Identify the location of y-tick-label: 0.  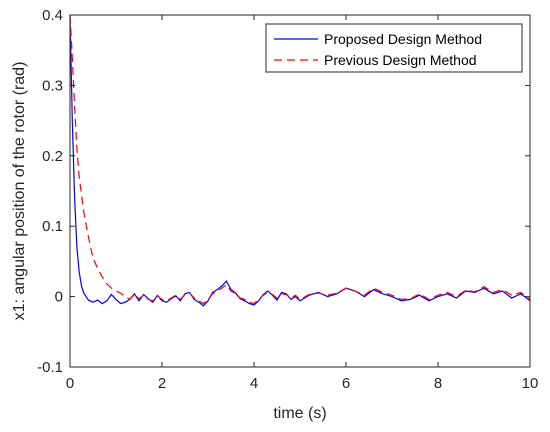
(59, 297).